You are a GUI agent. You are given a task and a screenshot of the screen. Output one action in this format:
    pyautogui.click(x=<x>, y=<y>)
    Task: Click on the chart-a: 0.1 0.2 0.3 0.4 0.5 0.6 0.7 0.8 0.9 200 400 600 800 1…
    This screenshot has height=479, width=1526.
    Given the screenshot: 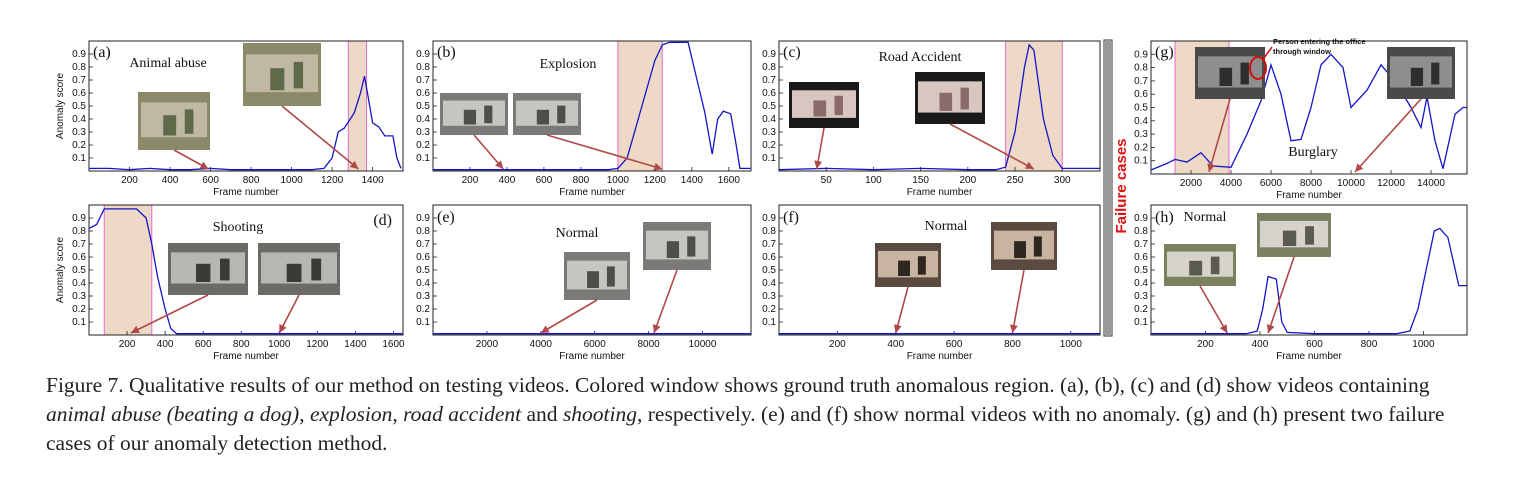 What is the action you would take?
    pyautogui.click(x=229, y=119)
    